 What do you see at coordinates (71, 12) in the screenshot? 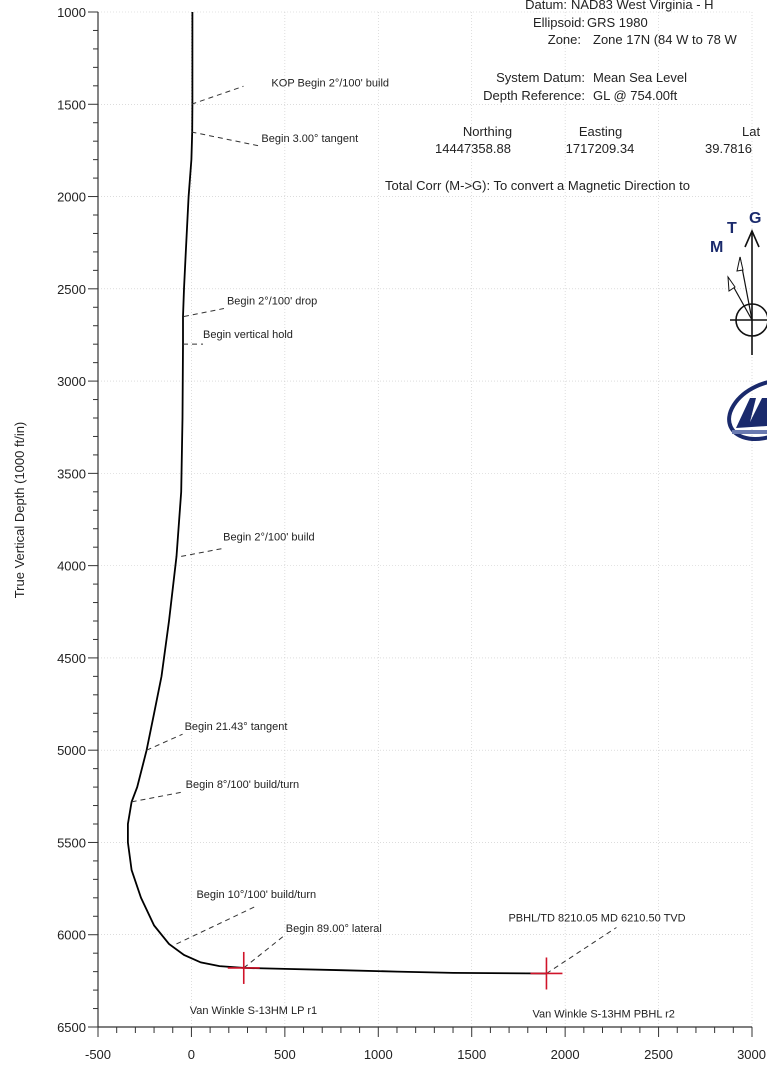
I see `y-tick-label: 1000` at bounding box center [71, 12].